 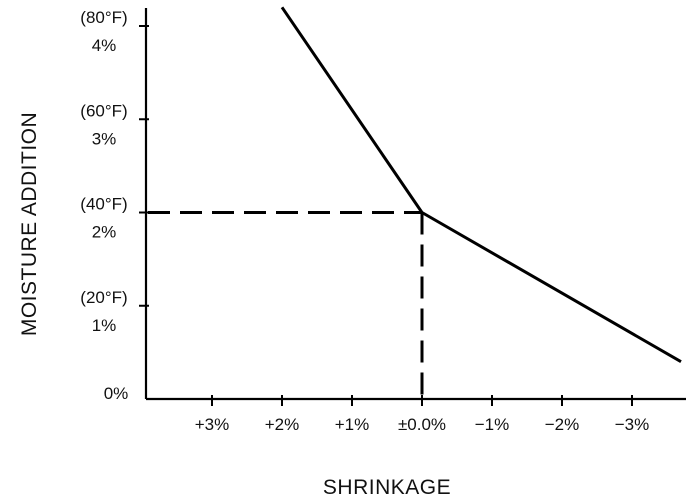 I want to click on y-tick-temp-label: (20°F), so click(x=103, y=297).